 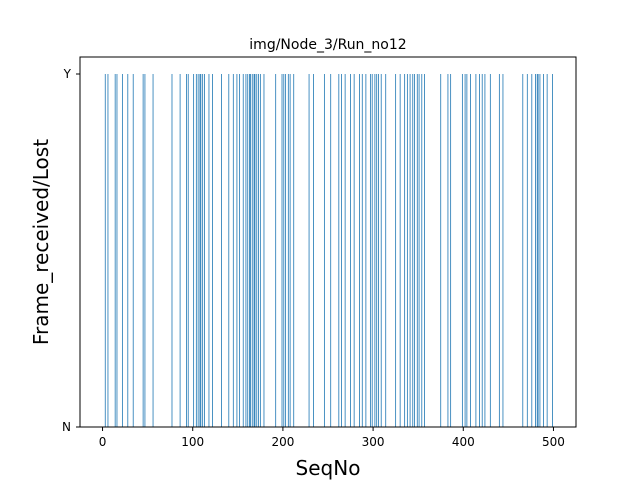 What do you see at coordinates (66, 427) in the screenshot?
I see `y-tick-label: N` at bounding box center [66, 427].